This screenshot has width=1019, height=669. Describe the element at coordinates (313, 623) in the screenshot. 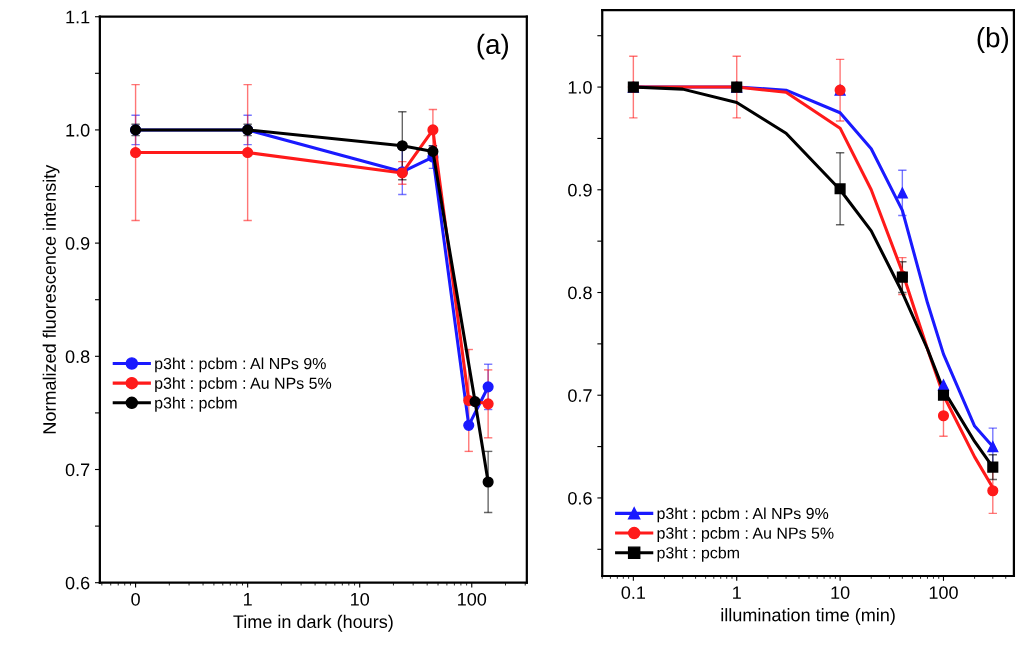

I see `x-axis-title: Time in dark (hours)` at that location.